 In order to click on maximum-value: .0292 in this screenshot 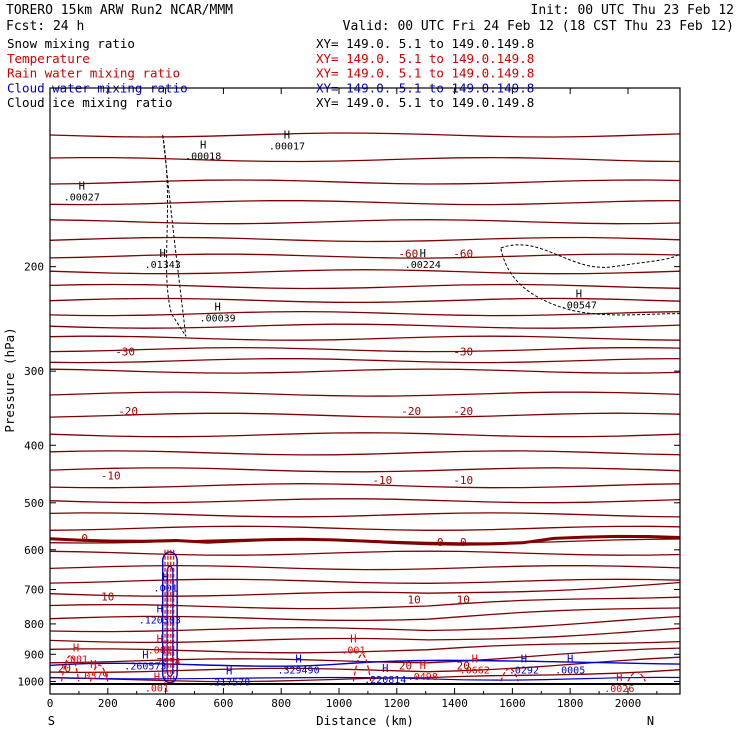, I will do `click(524, 670)`.